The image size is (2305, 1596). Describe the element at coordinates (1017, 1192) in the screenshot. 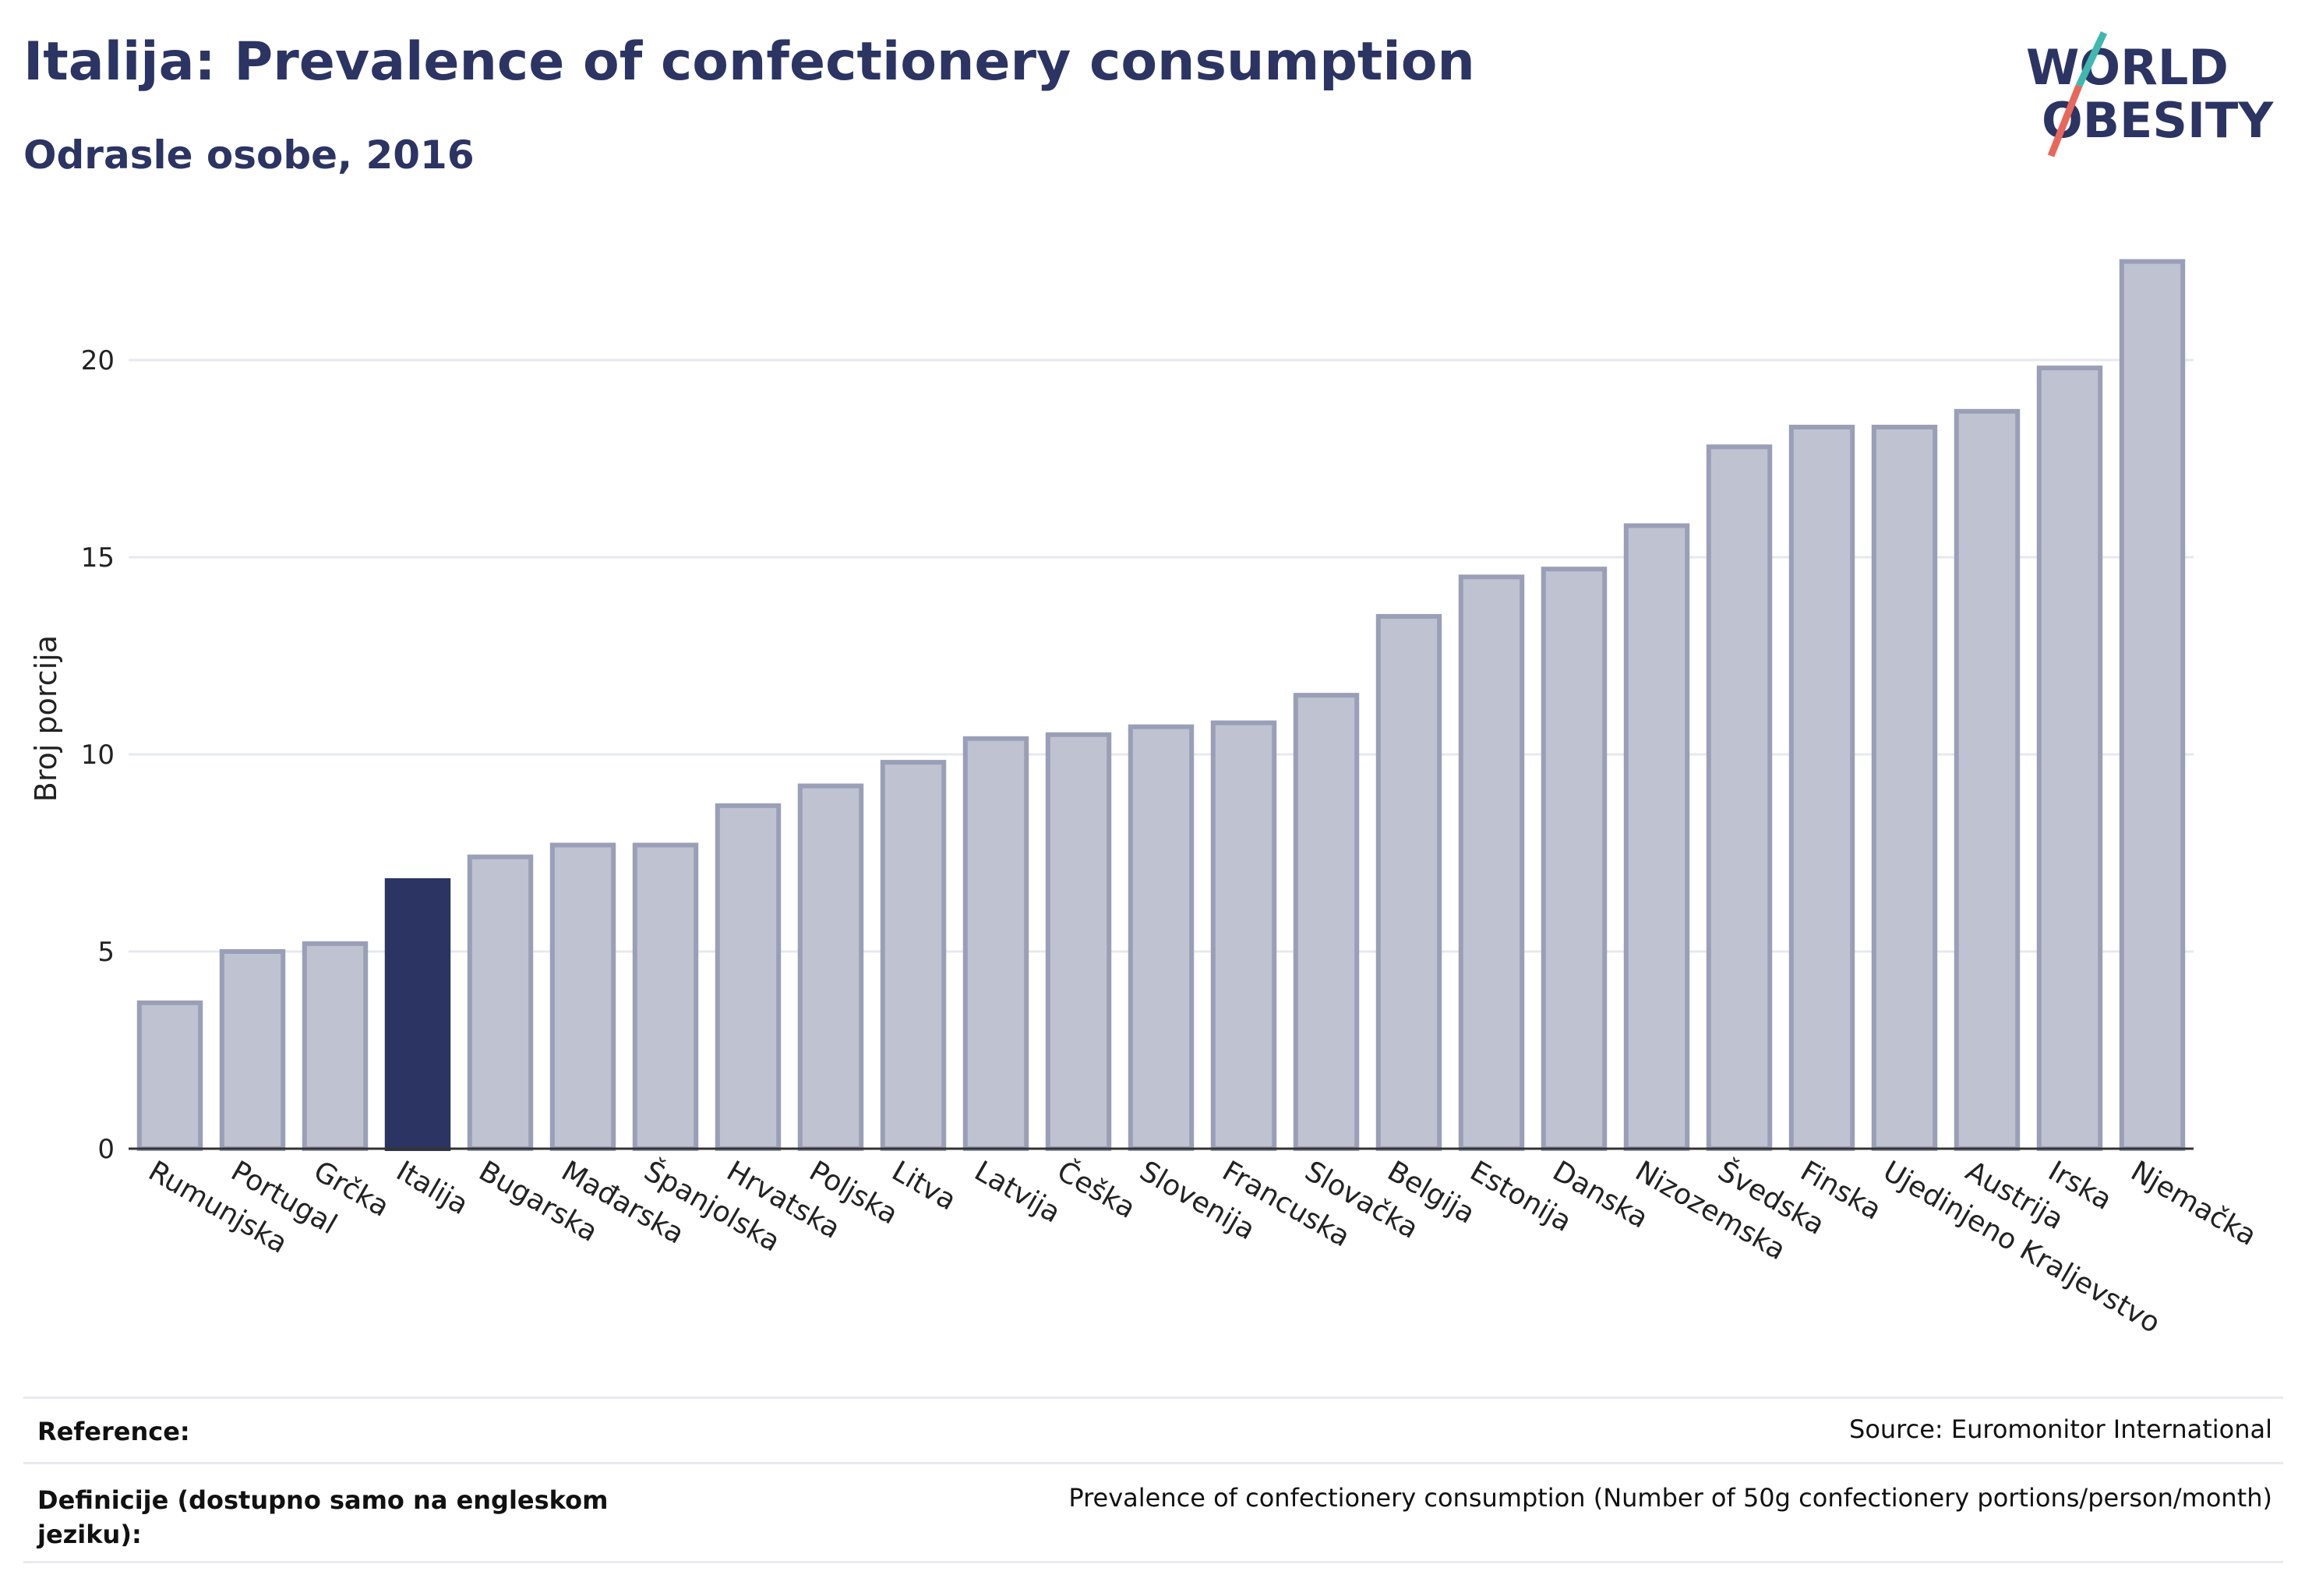

I see `x-tick-label: Latvija` at that location.